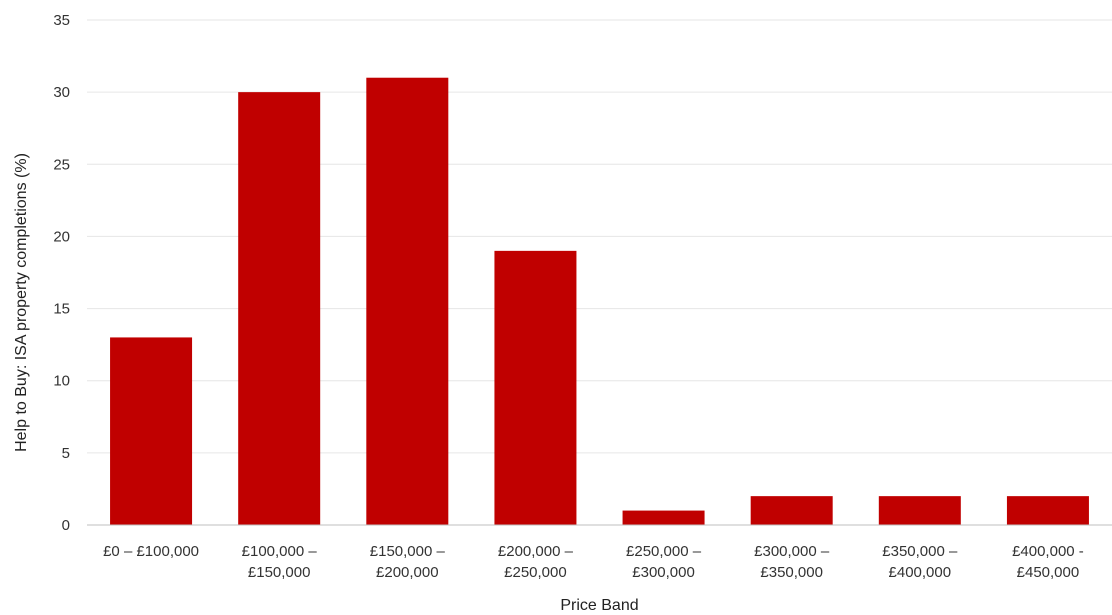  What do you see at coordinates (61, 164) in the screenshot?
I see `y-tick-label: 25` at bounding box center [61, 164].